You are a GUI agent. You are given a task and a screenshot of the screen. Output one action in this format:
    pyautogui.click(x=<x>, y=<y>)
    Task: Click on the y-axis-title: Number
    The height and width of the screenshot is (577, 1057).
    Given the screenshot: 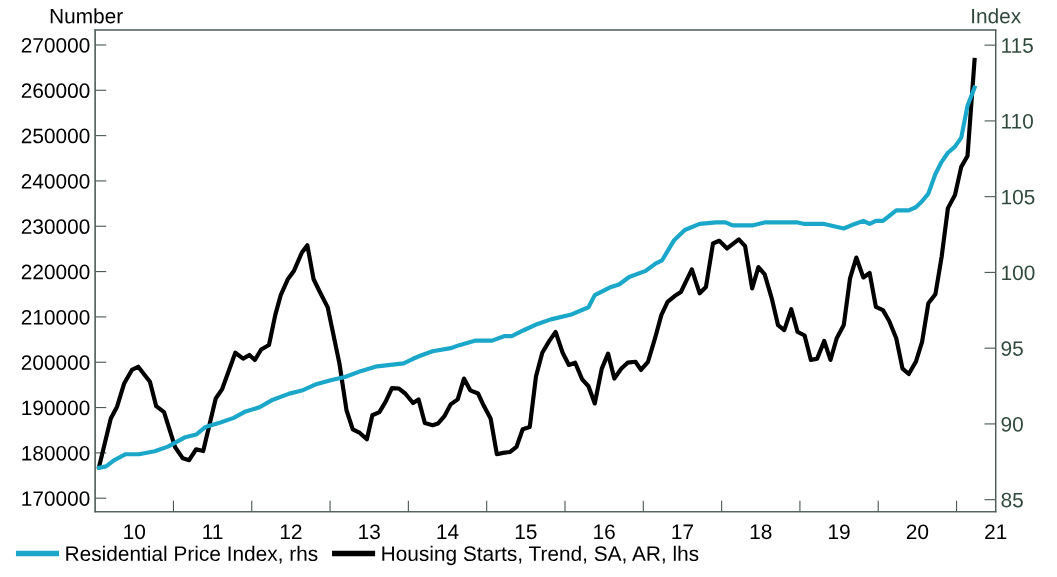 What is the action you would take?
    pyautogui.click(x=86, y=16)
    